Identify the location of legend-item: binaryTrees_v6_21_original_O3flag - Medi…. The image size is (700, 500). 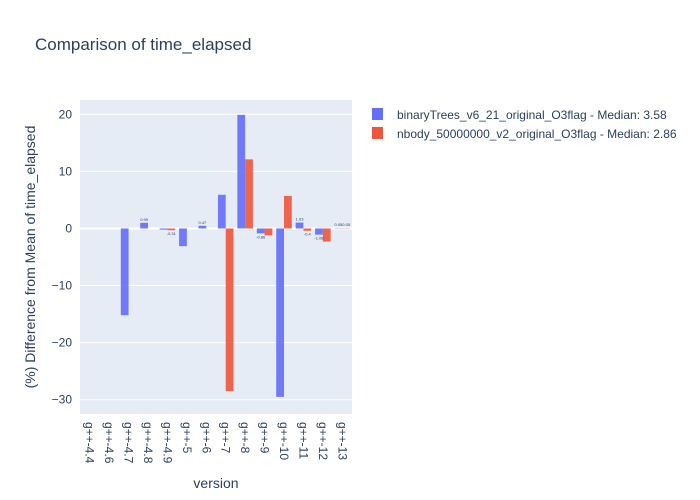
(519, 115).